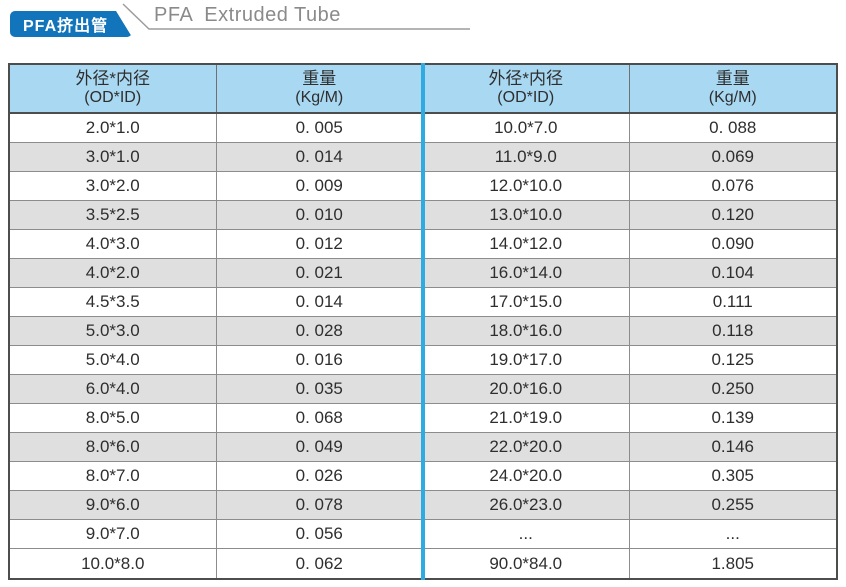 Image resolution: width=846 pixels, height=587 pixels. Describe the element at coordinates (733, 359) in the screenshot. I see `table-cell: 0.125` at that location.